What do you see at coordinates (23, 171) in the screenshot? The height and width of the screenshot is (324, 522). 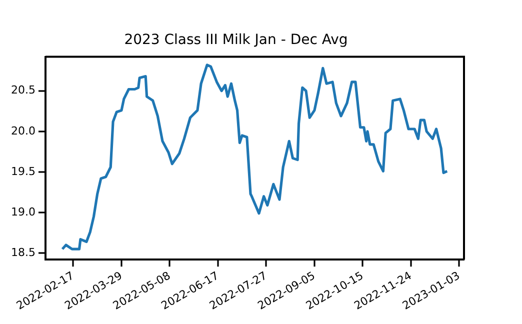 I see `y-tick-label: 19.5` at bounding box center [23, 171].